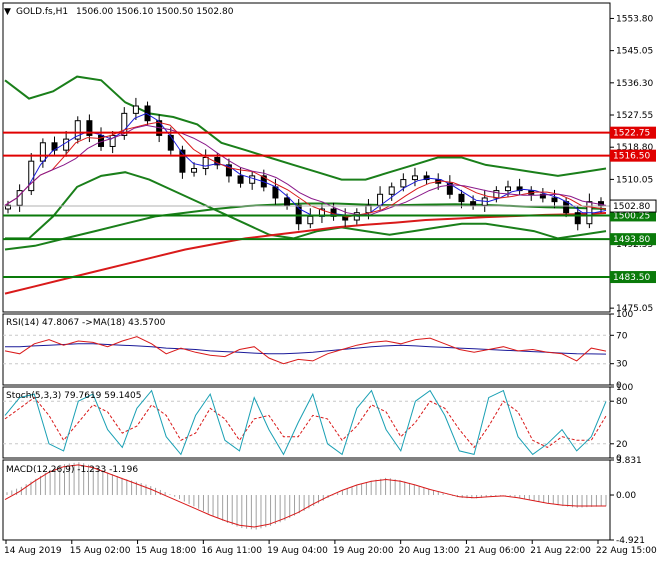  Describe the element at coordinates (634, 309) in the screenshot. I see `price-axis-tick-label: 1475.05` at that location.